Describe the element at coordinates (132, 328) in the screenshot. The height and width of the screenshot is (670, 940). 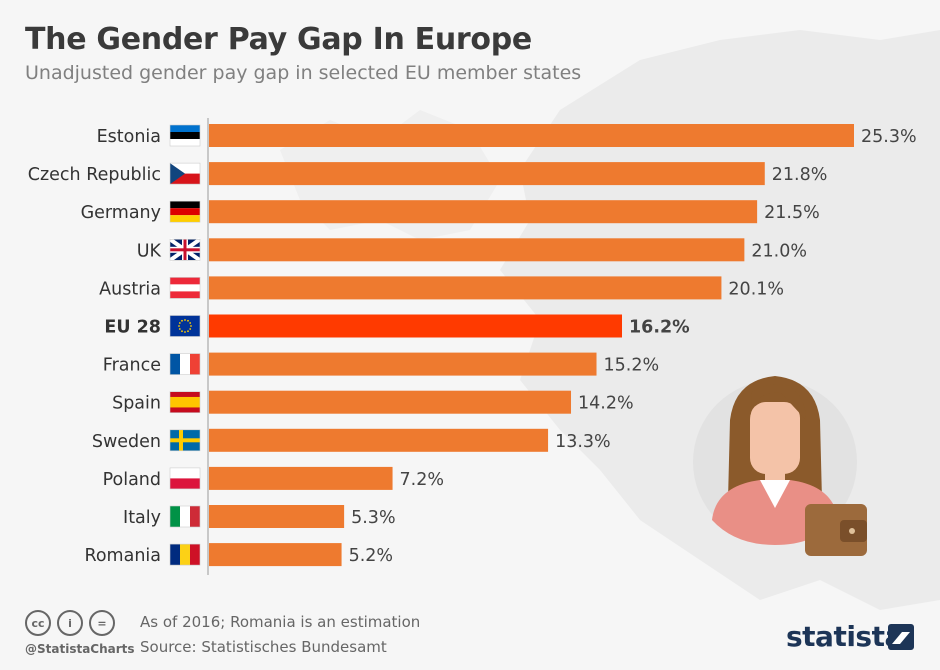
I see `category-label: EU 28` at that location.